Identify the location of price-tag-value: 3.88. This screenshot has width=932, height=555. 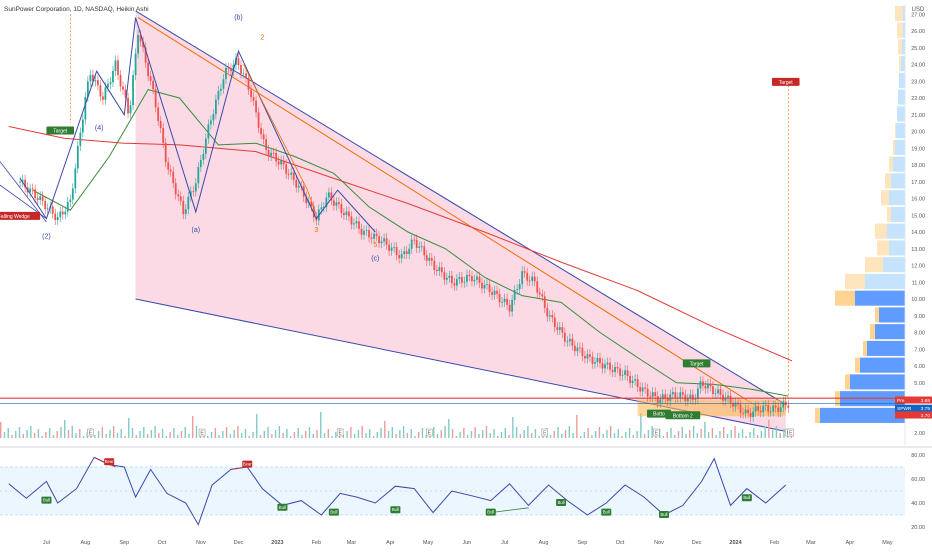
(926, 401).